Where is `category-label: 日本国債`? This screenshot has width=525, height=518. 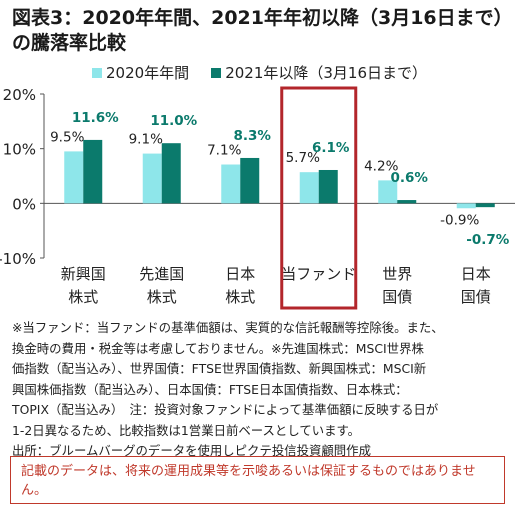
category-label: 日本国債 is located at coordinates (476, 285).